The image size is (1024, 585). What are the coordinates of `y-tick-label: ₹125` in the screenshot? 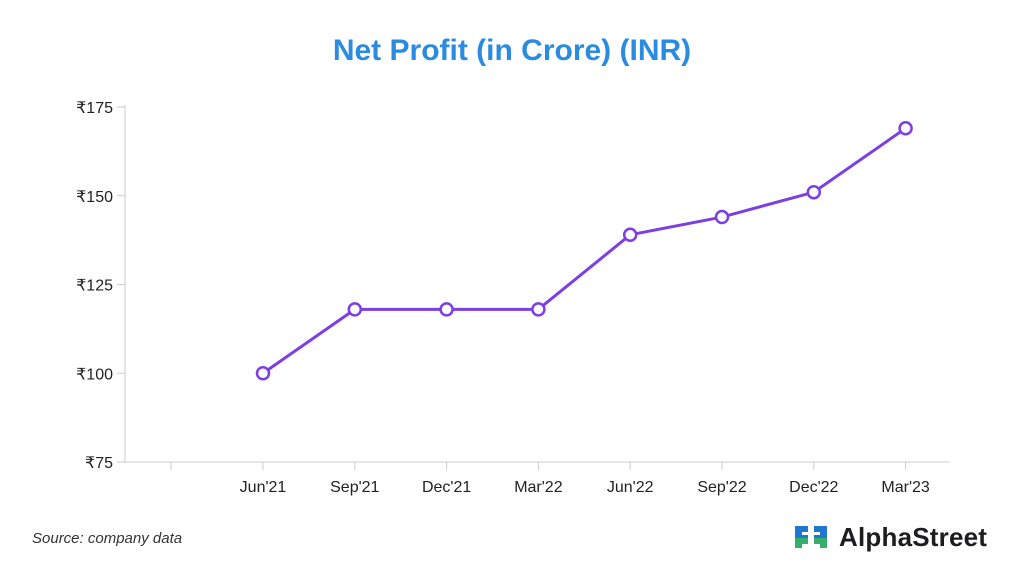 It's located at (94, 286).